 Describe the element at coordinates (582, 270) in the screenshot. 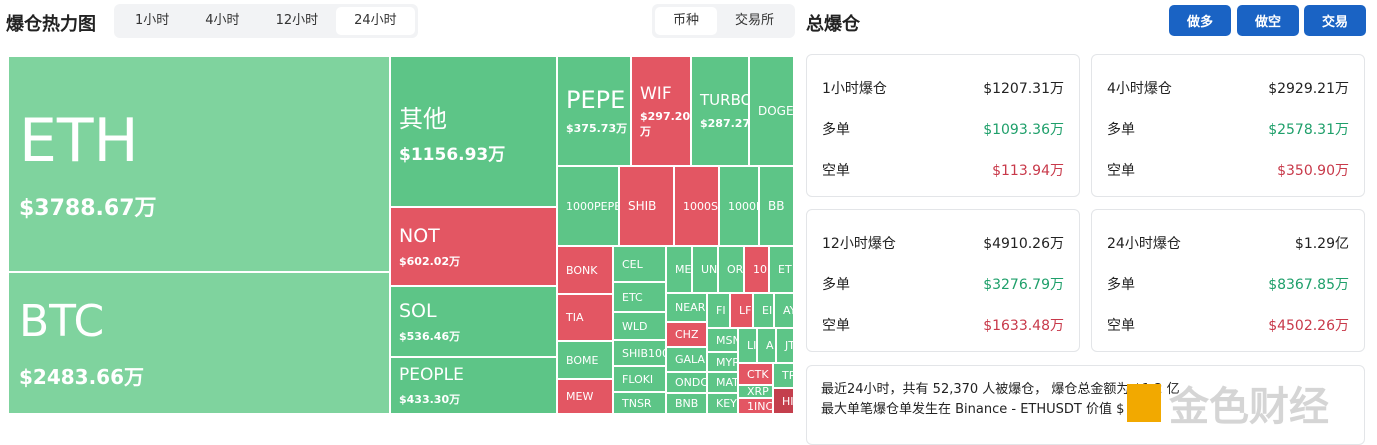

I see `tile-label: BONK` at that location.